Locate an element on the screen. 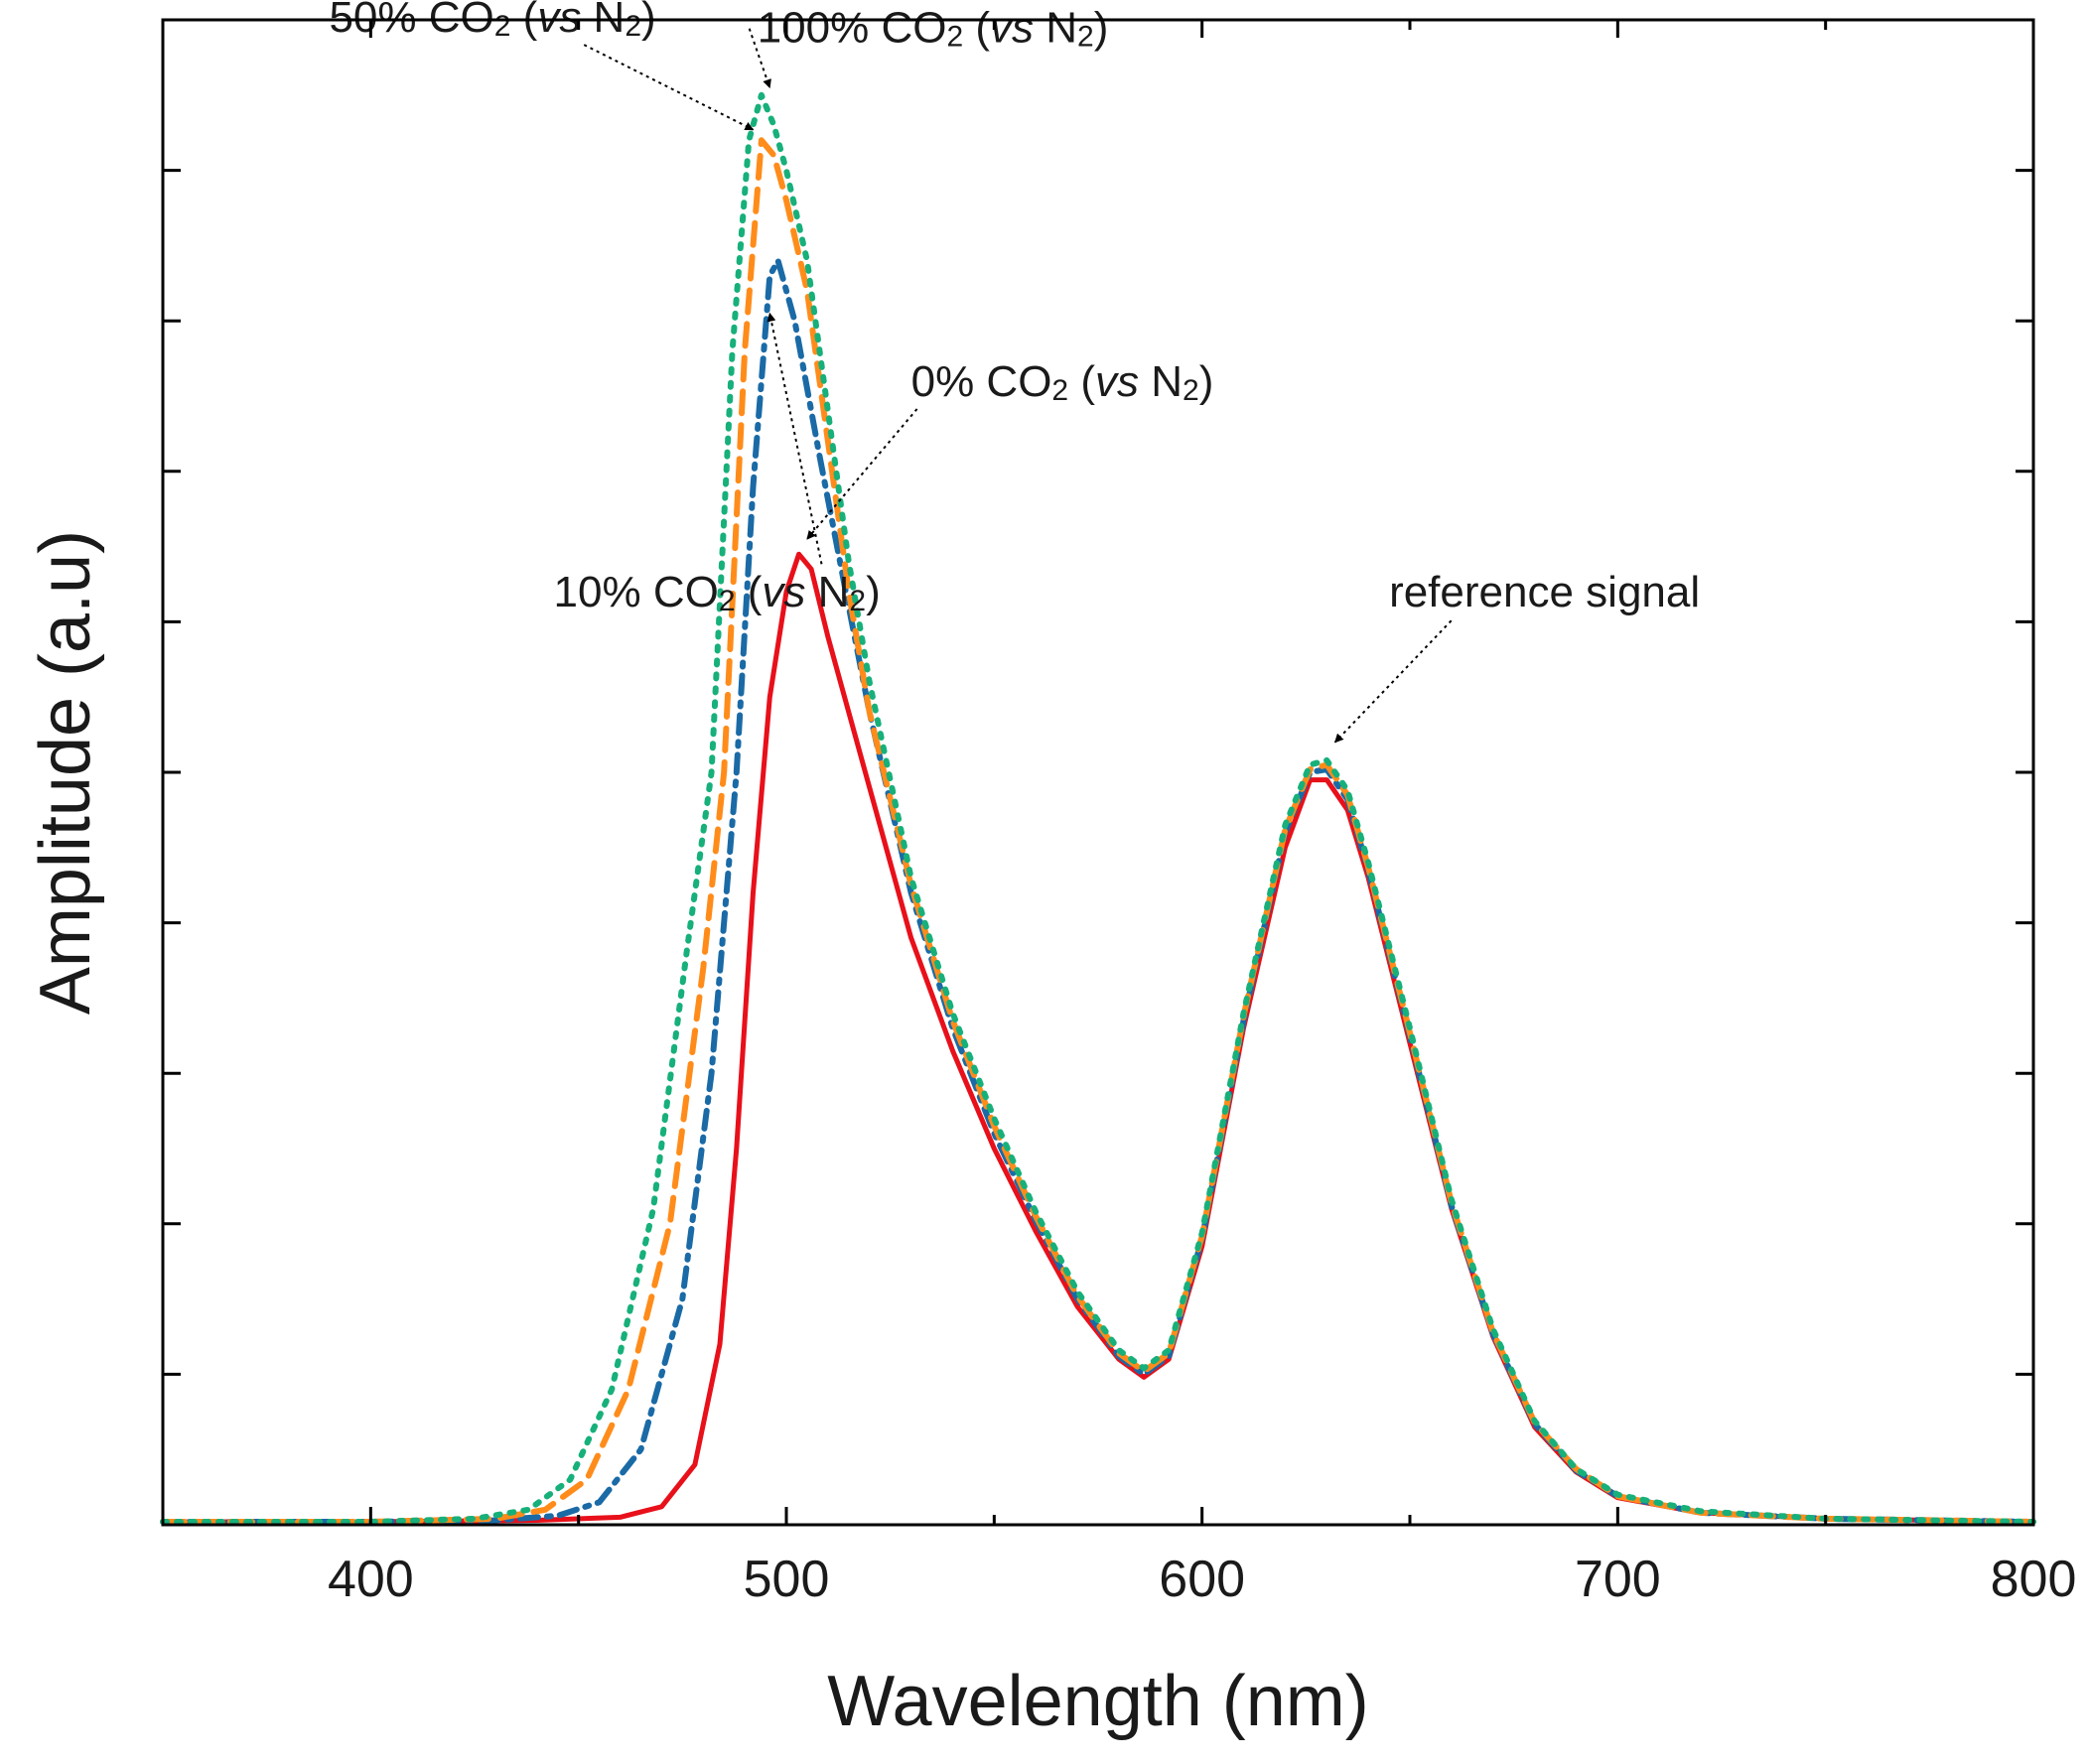 Image resolution: width=2090 pixels, height=1764 pixels. annotation-arrow-aref is located at coordinates (1393, 681).